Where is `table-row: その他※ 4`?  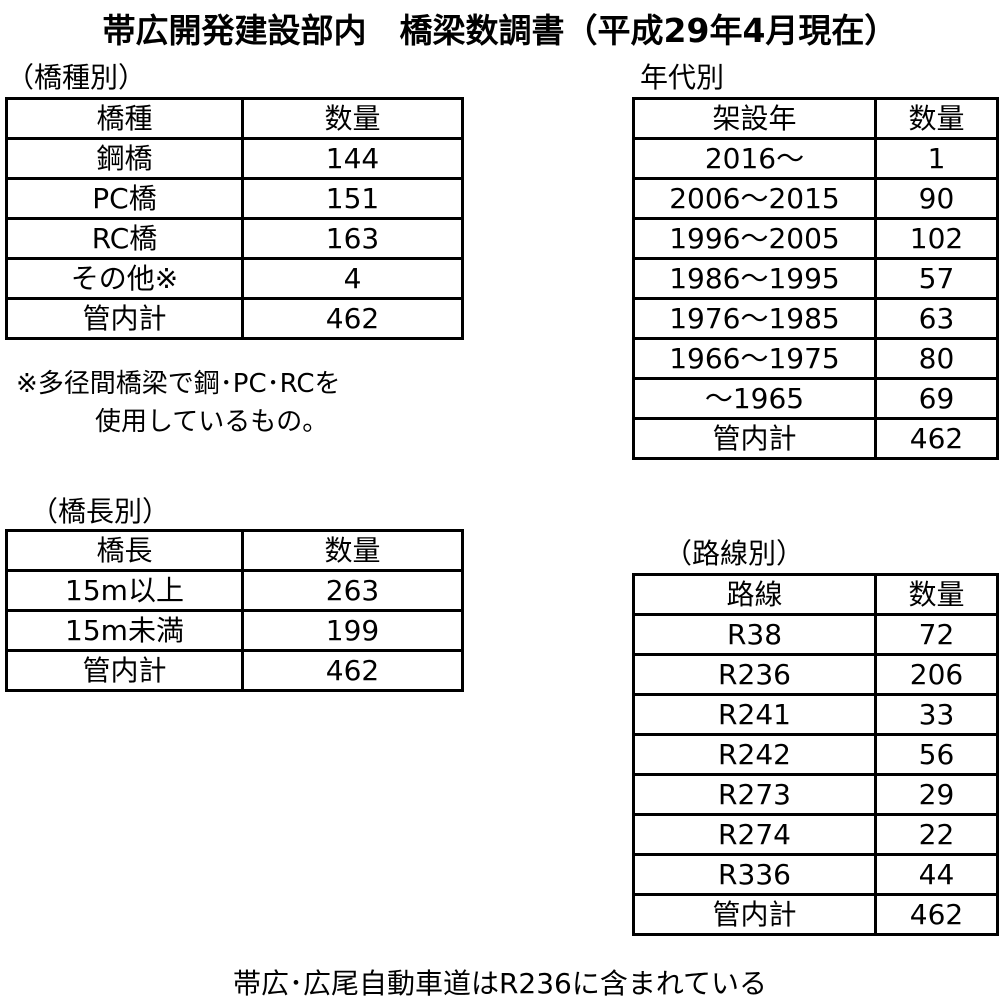
table-row: その他※ 4 is located at coordinates (234, 278).